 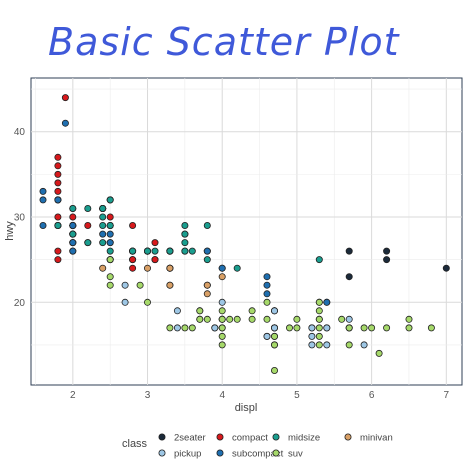 I want to click on legend-label-minivan: minivan, so click(x=376, y=438).